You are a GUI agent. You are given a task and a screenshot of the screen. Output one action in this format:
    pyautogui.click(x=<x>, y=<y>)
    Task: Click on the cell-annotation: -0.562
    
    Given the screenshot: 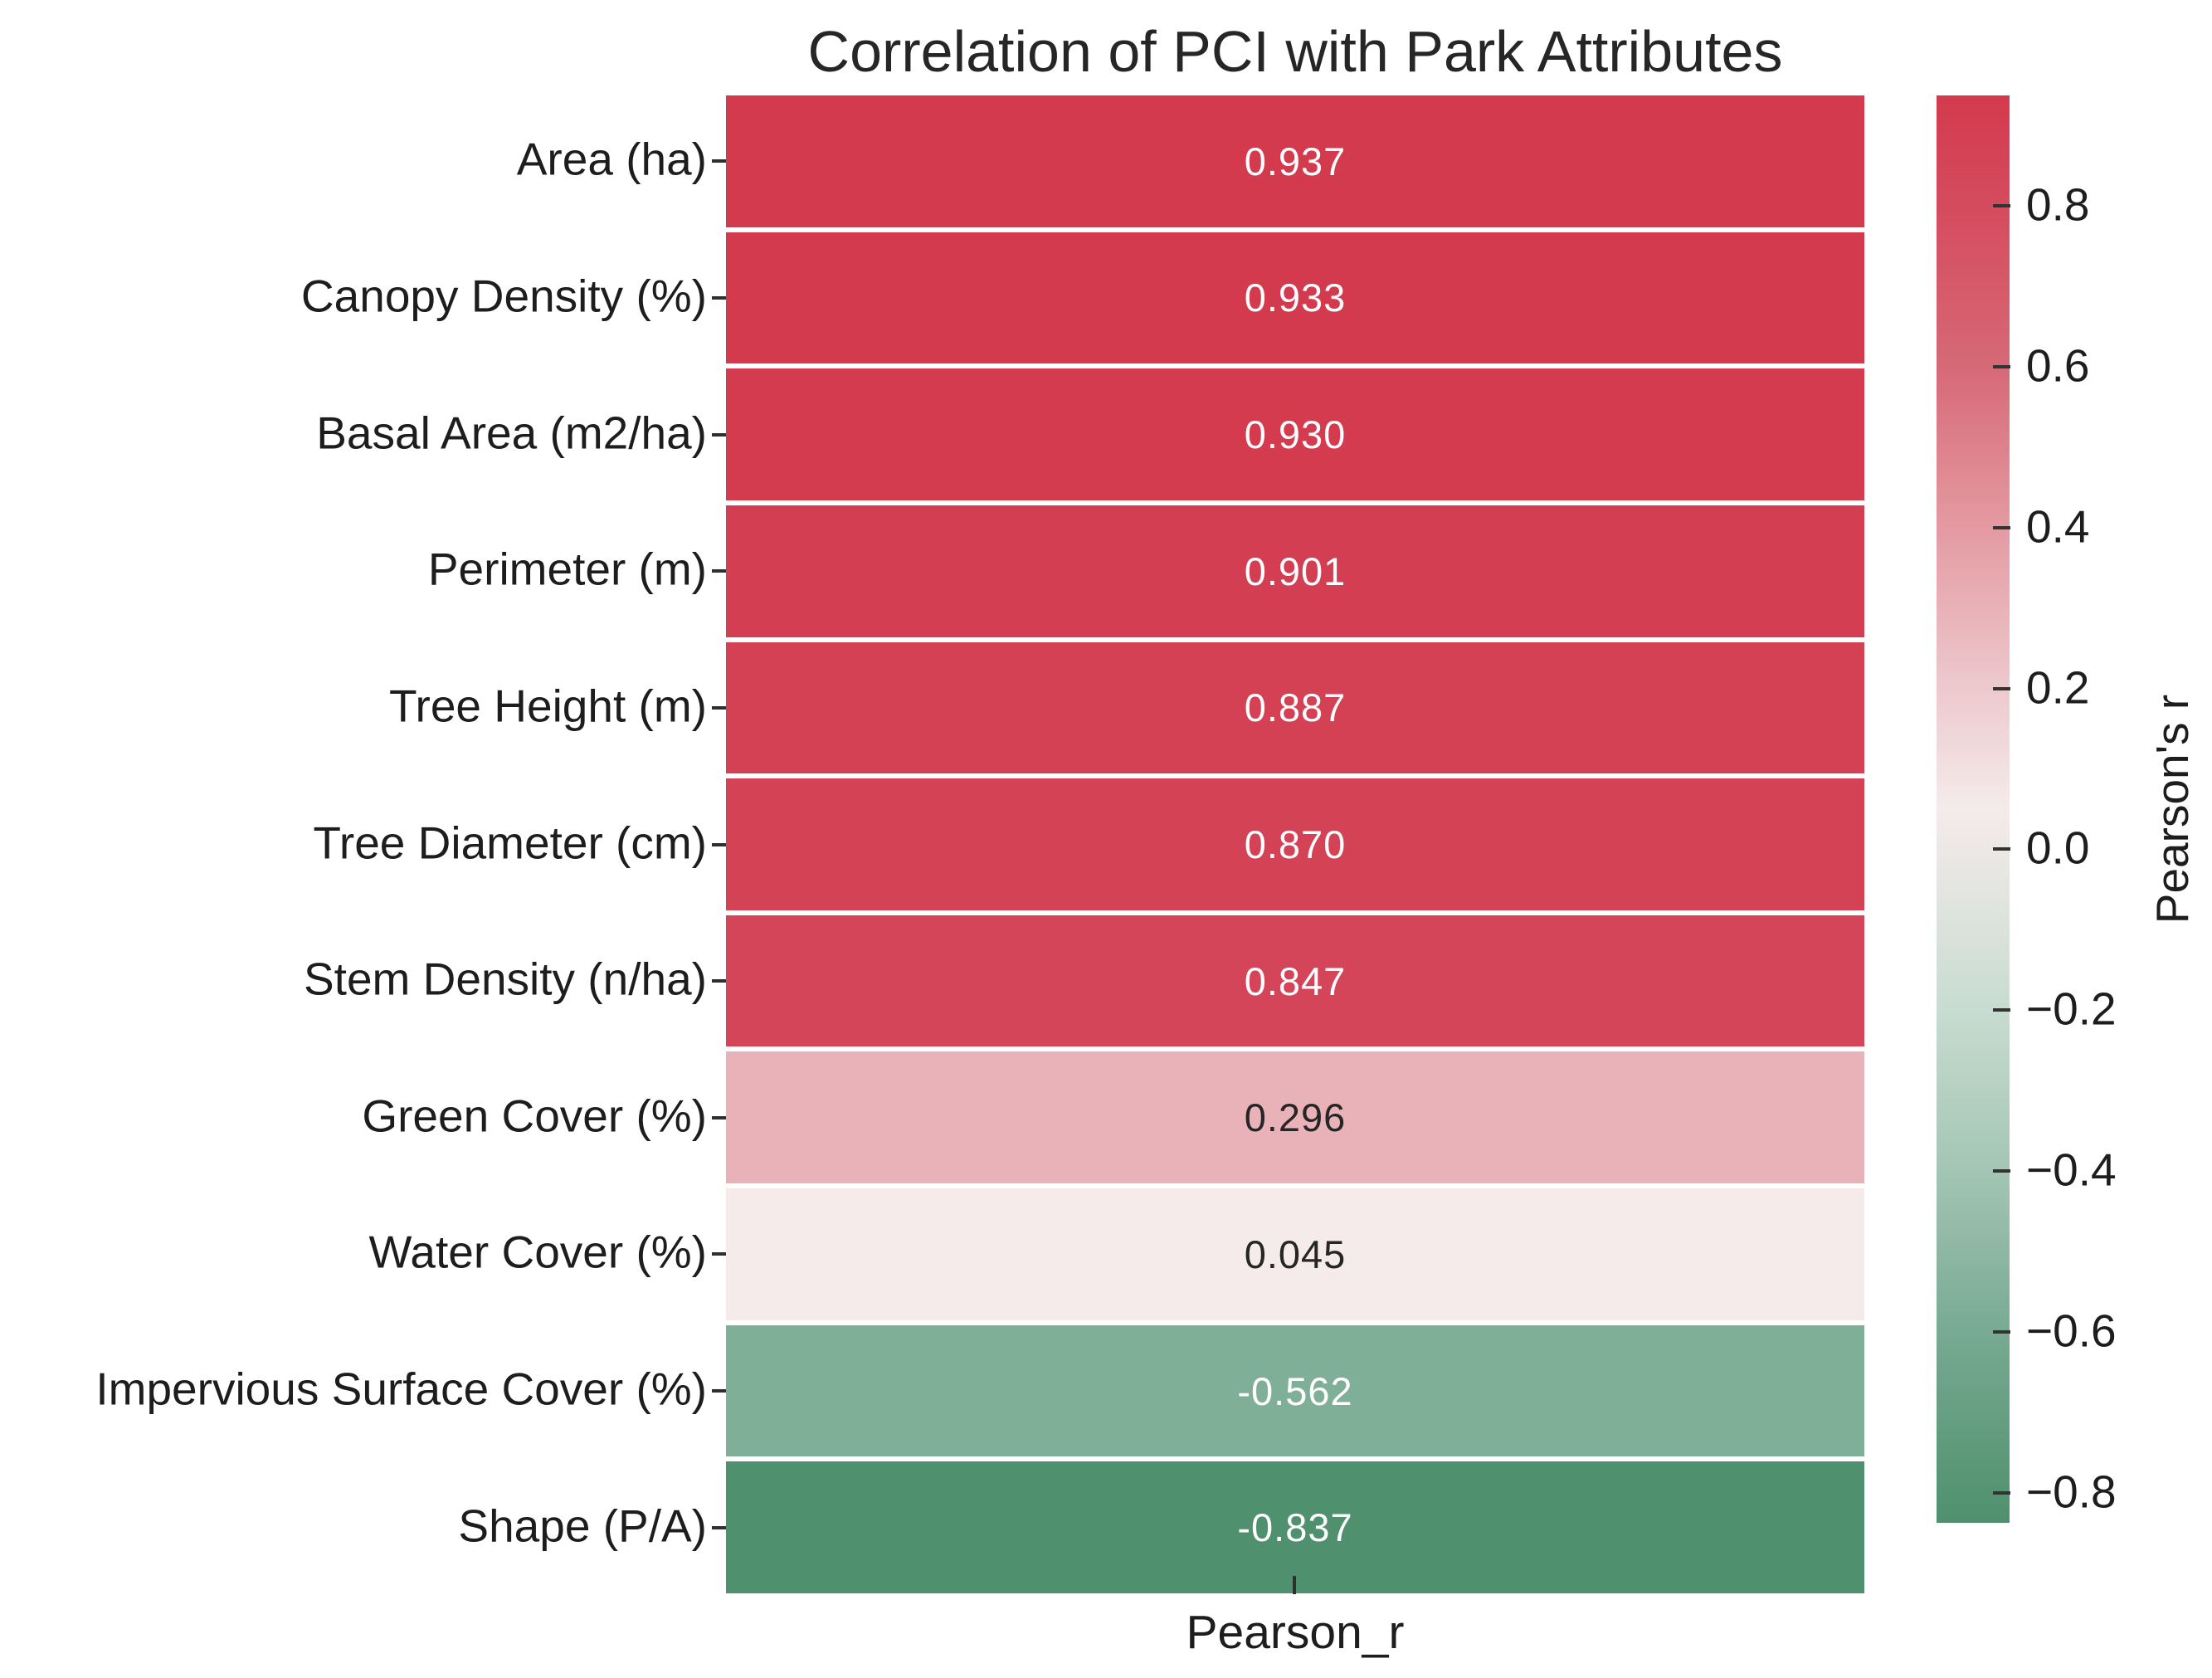 What is the action you would take?
    pyautogui.click(x=1295, y=1391)
    